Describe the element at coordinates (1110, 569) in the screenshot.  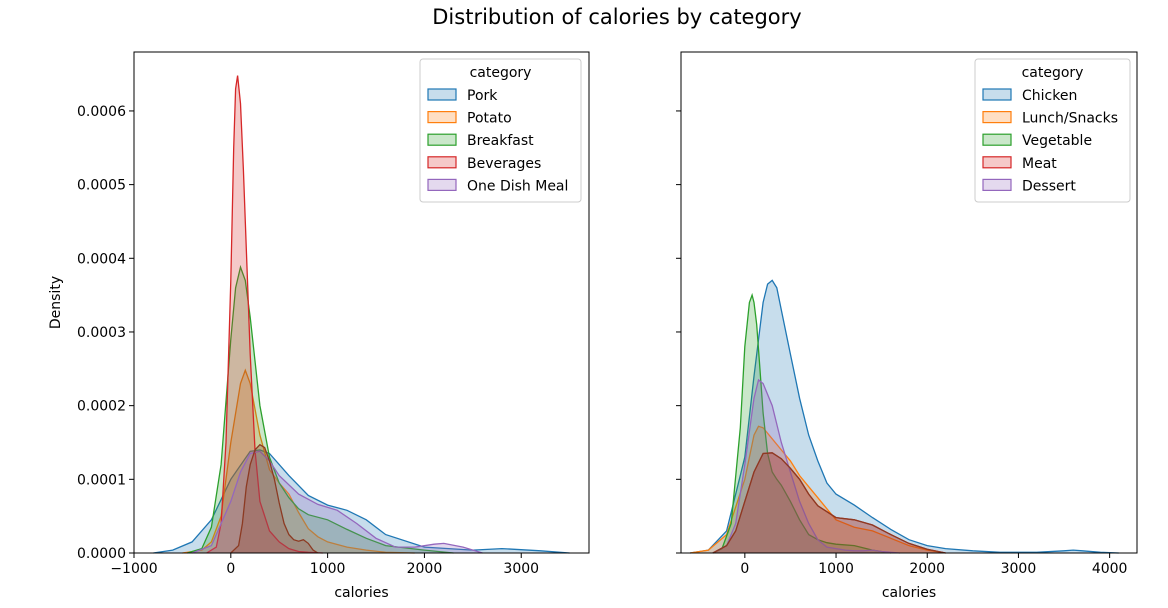
I see `x-tick-label-1-4: 4000` at that location.